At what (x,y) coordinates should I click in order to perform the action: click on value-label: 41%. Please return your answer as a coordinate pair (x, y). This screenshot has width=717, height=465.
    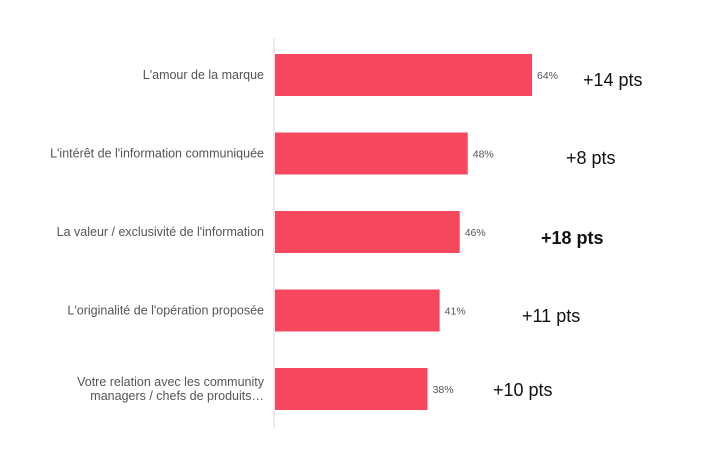
    Looking at the image, I should click on (455, 312).